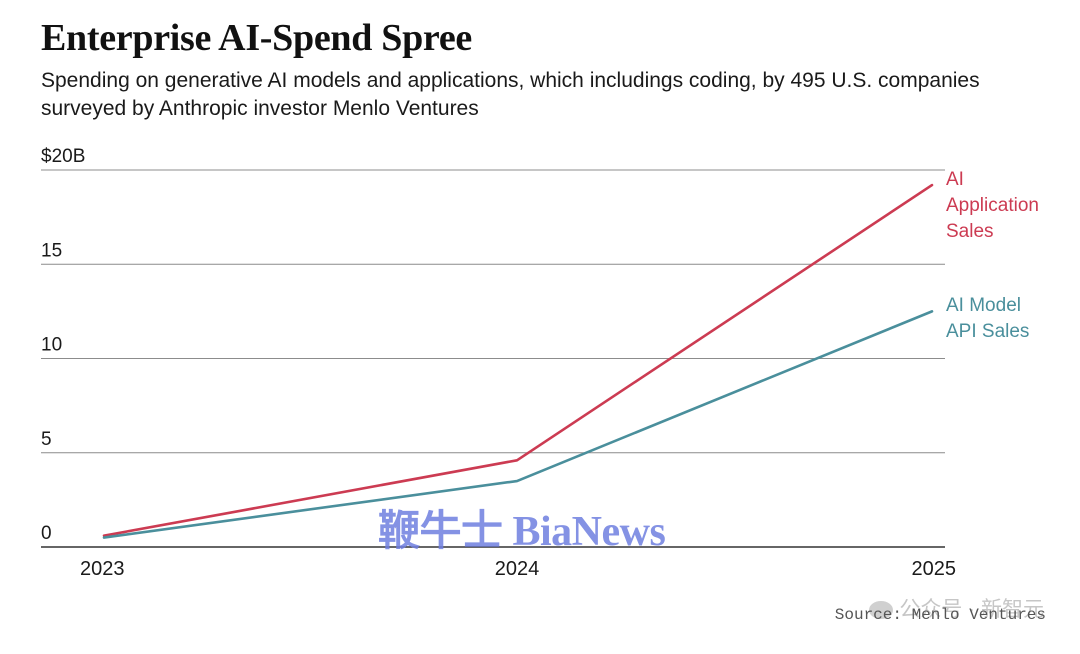  Describe the element at coordinates (983, 305) in the screenshot. I see `series-label-line: AI Model` at that location.